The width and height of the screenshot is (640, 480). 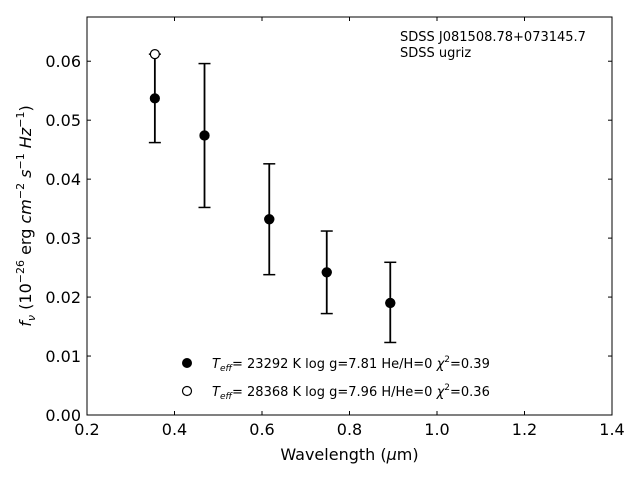 I want to click on legend-entry-2: Teff= 28368 K log g=7.96 H/He=0 χ2=0.36, so click(x=351, y=392).